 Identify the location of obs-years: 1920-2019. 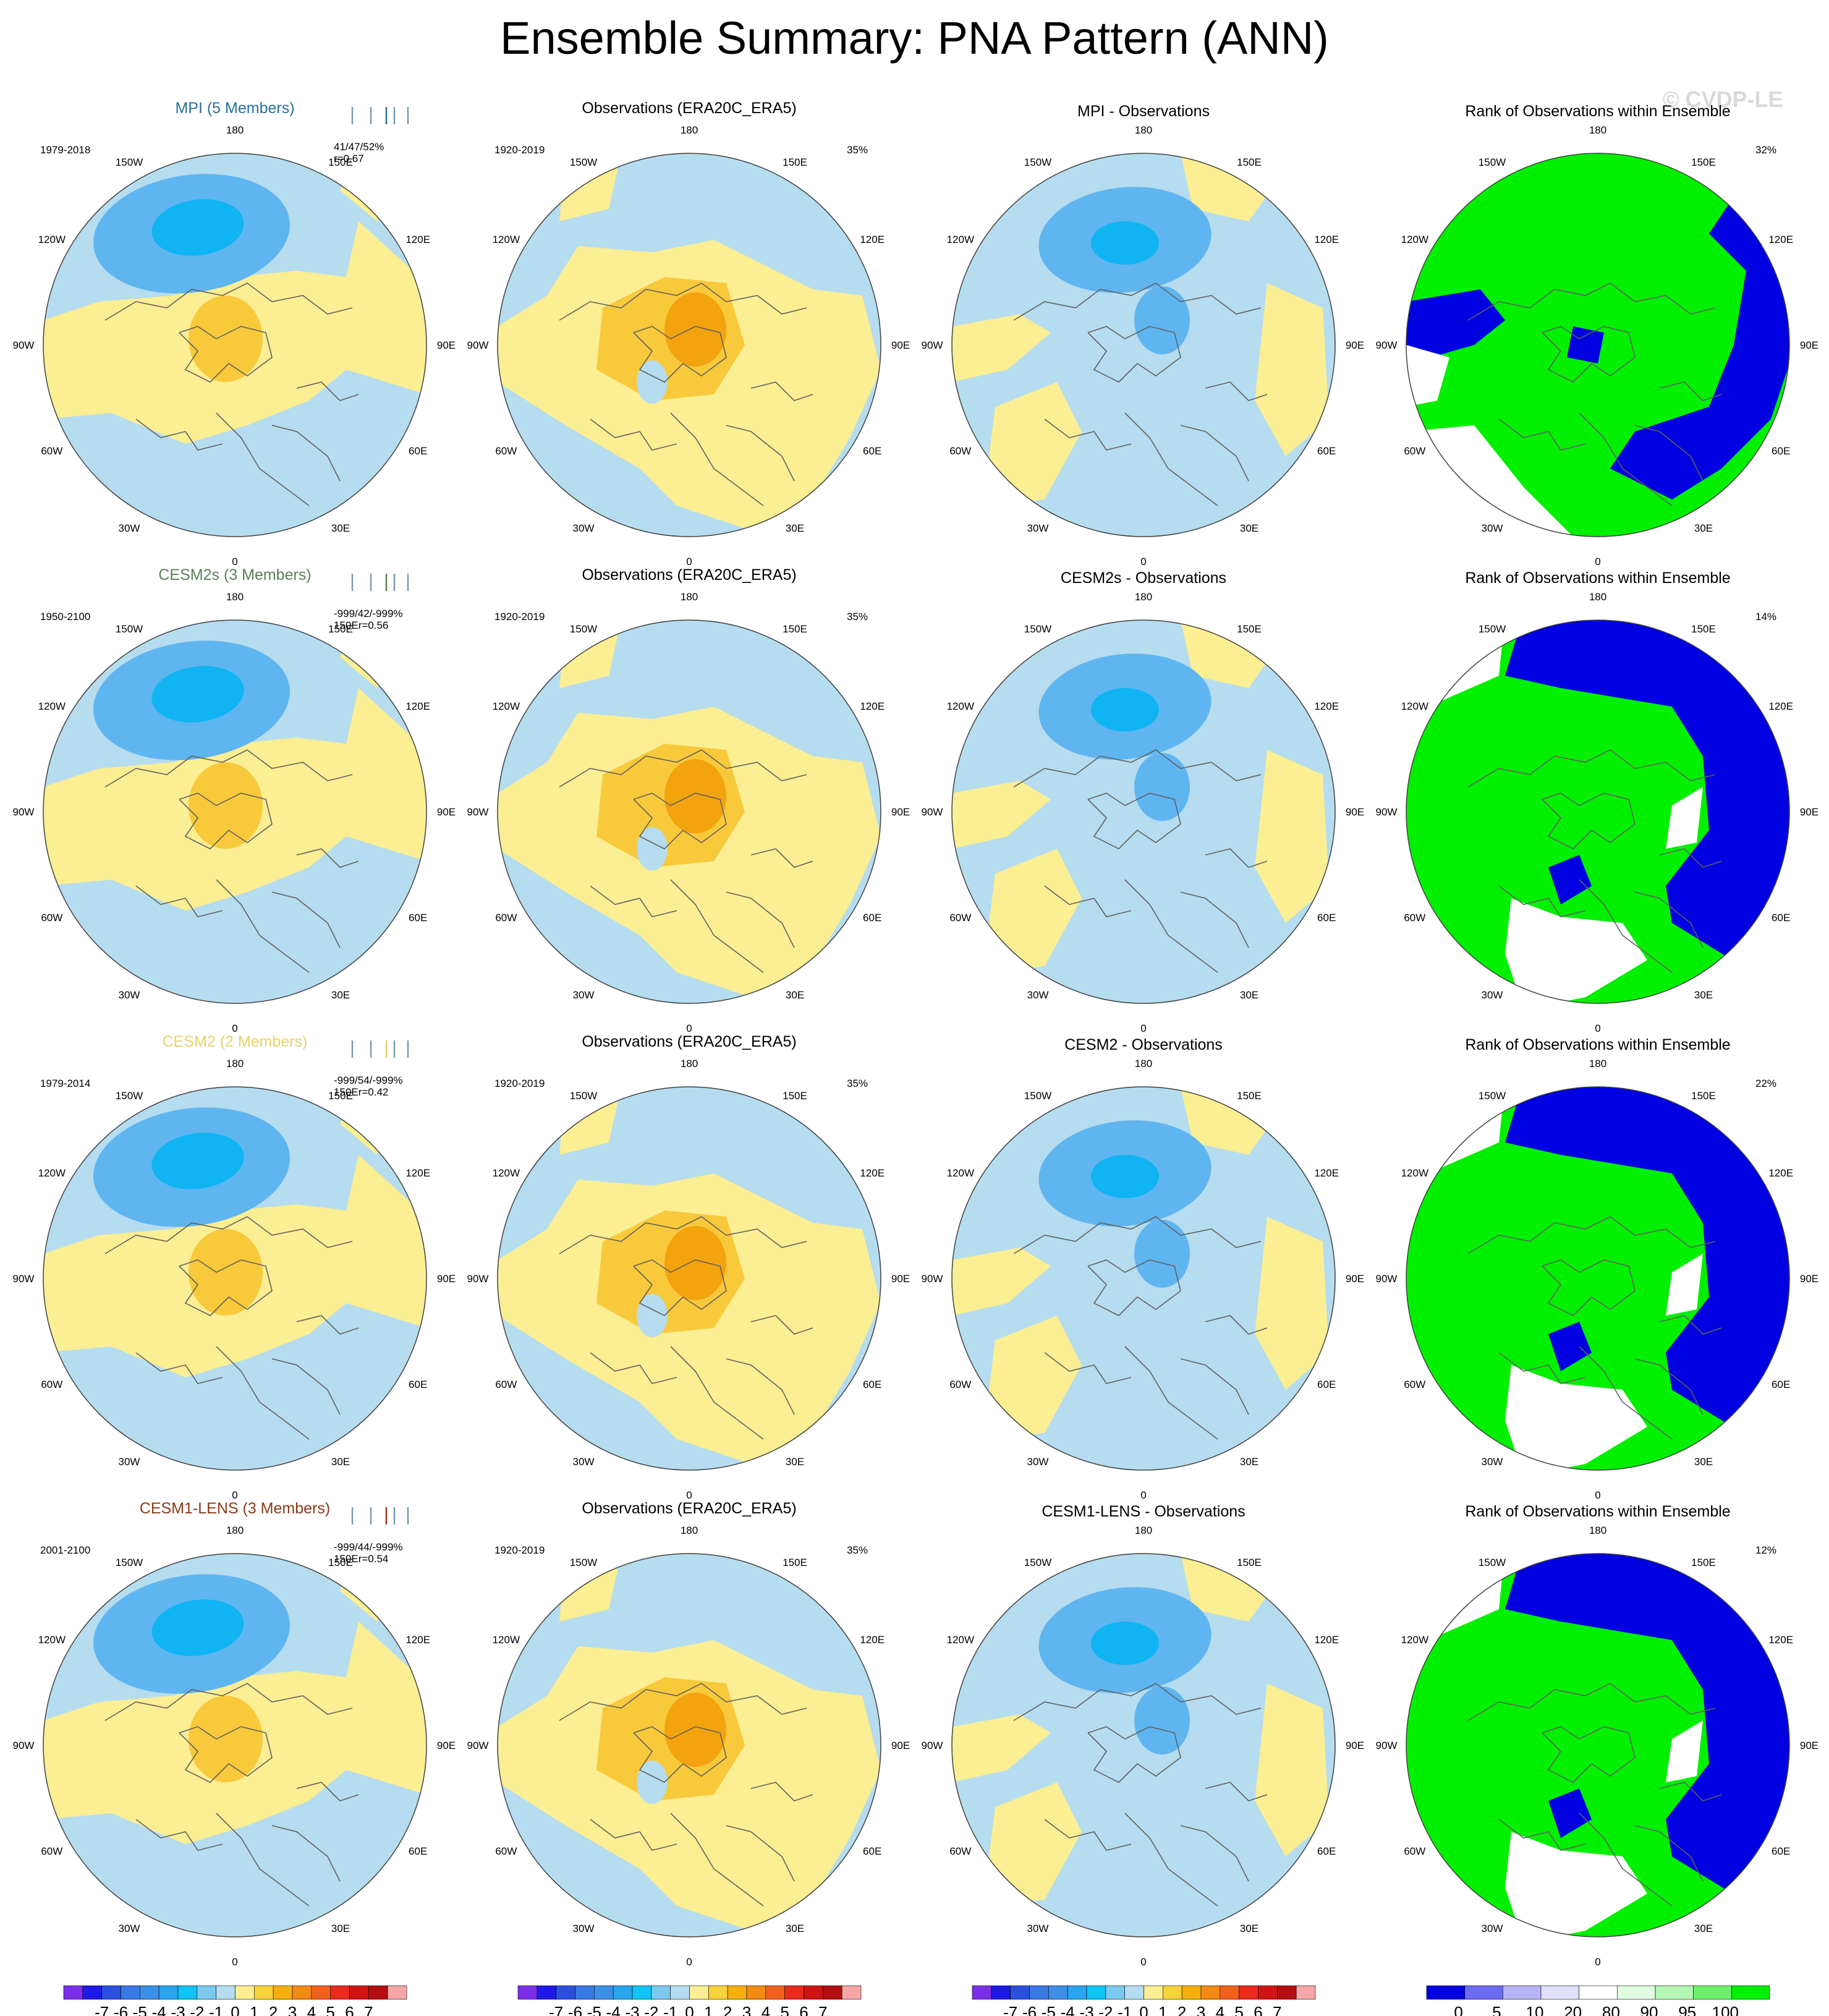
(519, 1550).